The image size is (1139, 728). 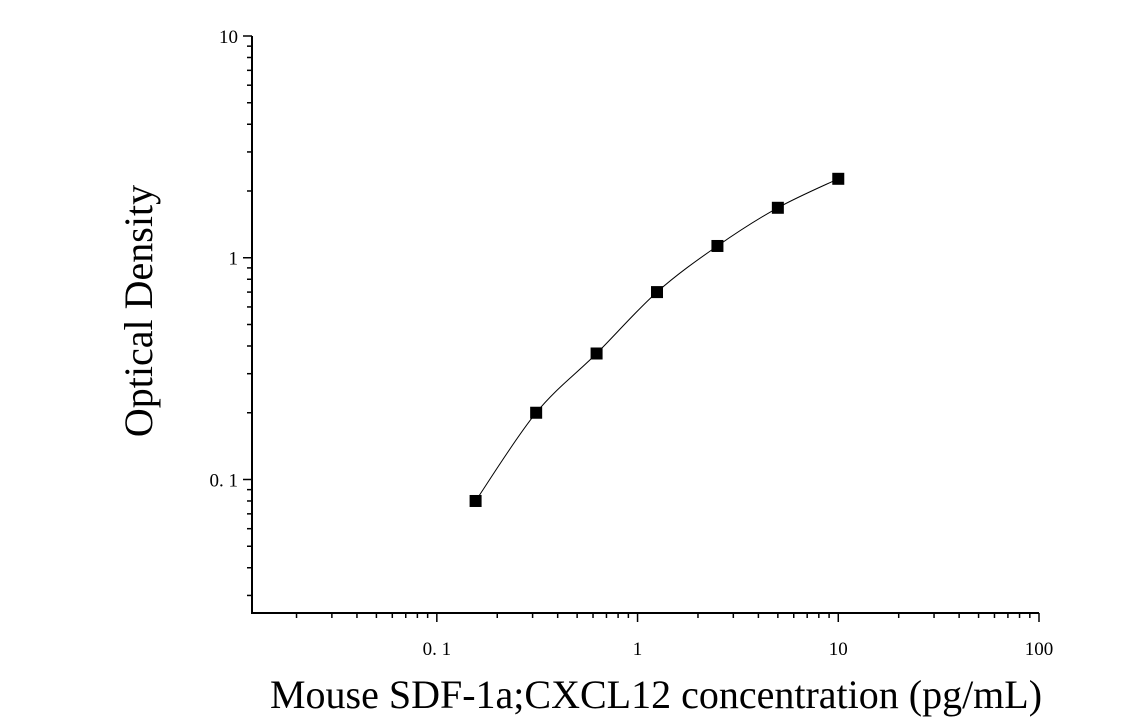 What do you see at coordinates (838, 649) in the screenshot?
I see `x-tick-label: 10` at bounding box center [838, 649].